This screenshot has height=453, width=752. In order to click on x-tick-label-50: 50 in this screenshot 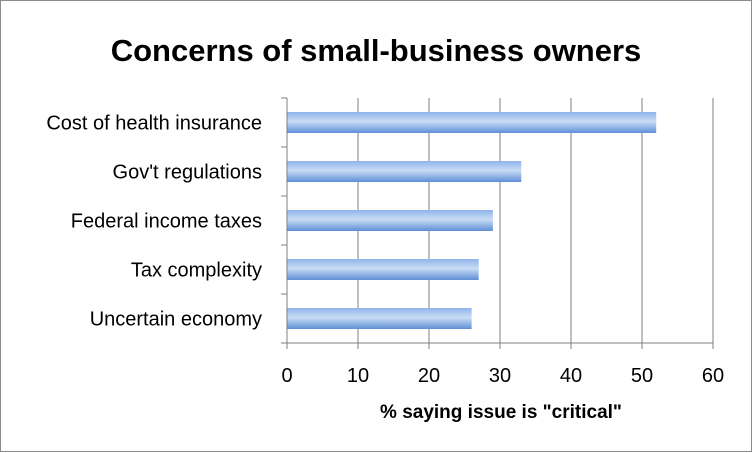, I will do `click(642, 376)`.